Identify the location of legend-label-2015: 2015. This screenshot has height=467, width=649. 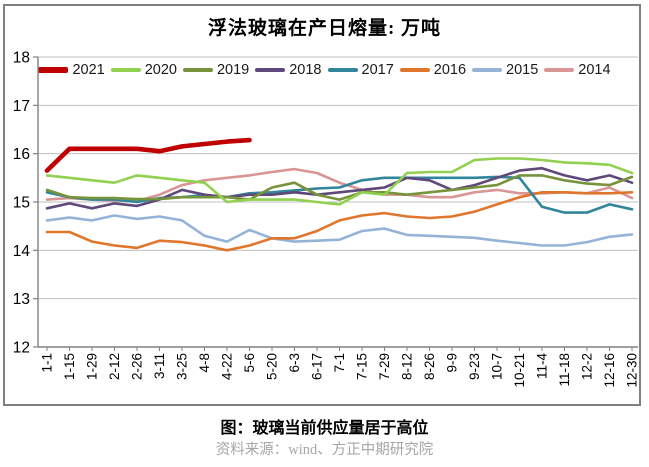
(522, 70).